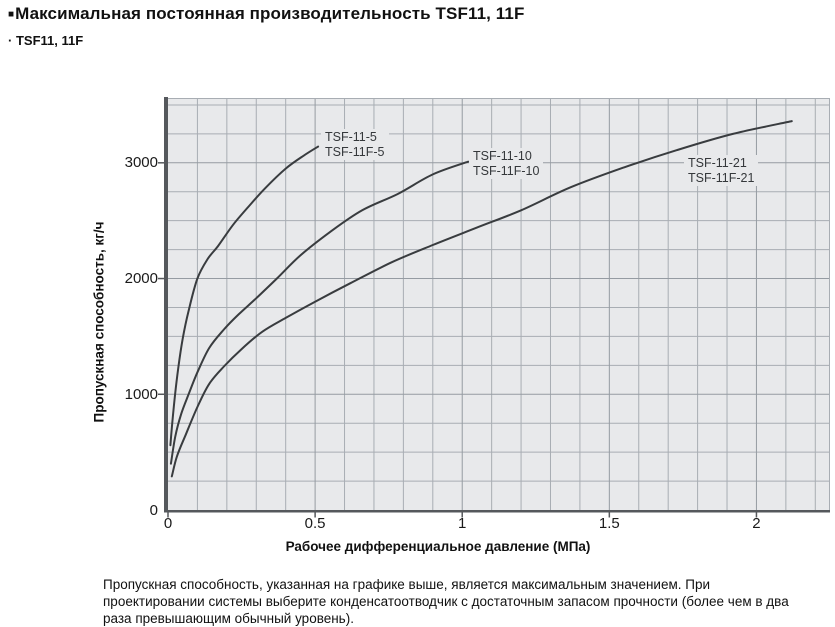  Describe the element at coordinates (166, 304) in the screenshot. I see `y-axis-spine` at that location.